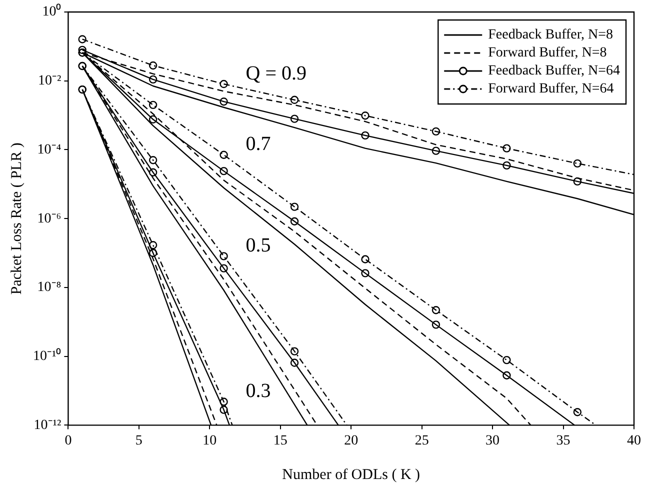 Image resolution: width=648 pixels, height=492 pixels. What do you see at coordinates (48, 425) in the screenshot?
I see `y-tick-label: 10⁻¹²` at bounding box center [48, 425].